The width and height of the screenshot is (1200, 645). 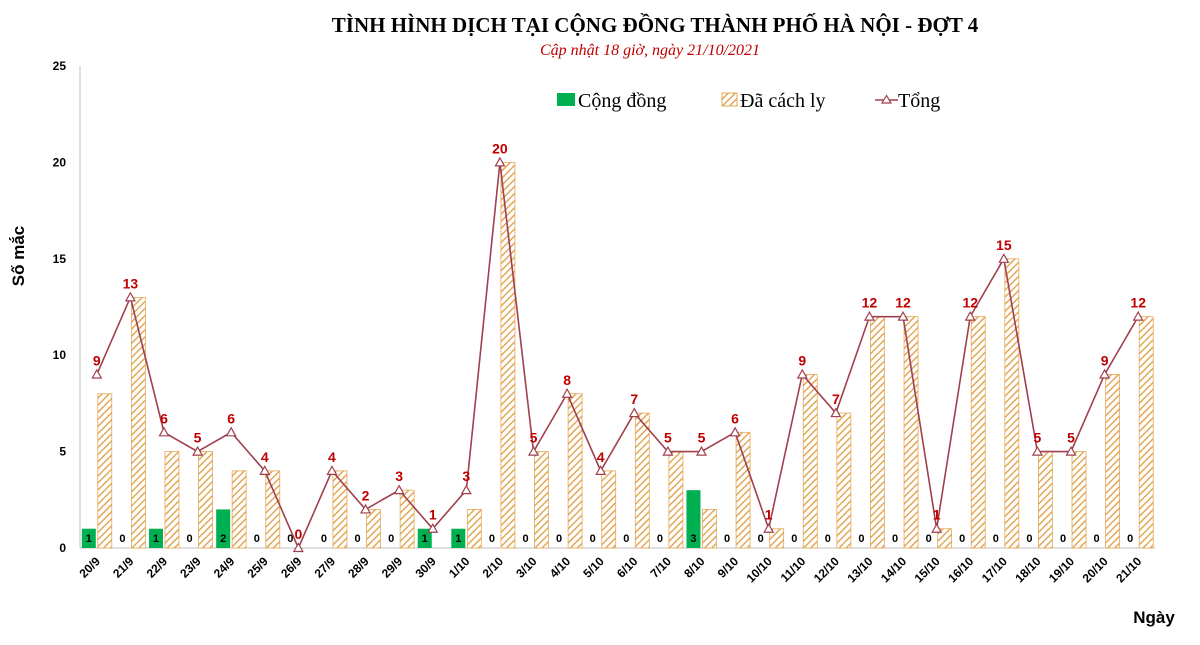 What do you see at coordinates (893, 569) in the screenshot?
I see `x-tick-label: 14/10` at bounding box center [893, 569].